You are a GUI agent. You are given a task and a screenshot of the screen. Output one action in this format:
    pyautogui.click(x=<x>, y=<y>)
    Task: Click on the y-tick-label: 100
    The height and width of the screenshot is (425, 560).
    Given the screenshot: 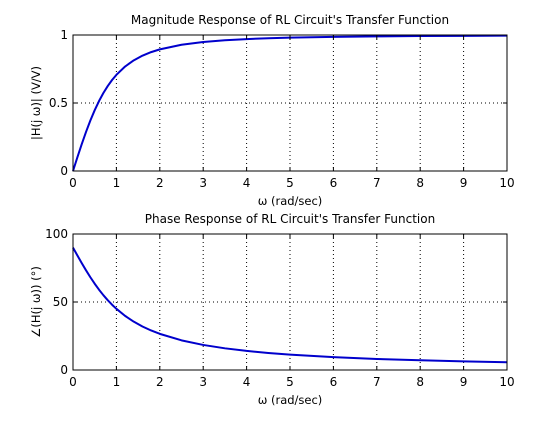 What is the action you would take?
    pyautogui.click(x=56, y=234)
    